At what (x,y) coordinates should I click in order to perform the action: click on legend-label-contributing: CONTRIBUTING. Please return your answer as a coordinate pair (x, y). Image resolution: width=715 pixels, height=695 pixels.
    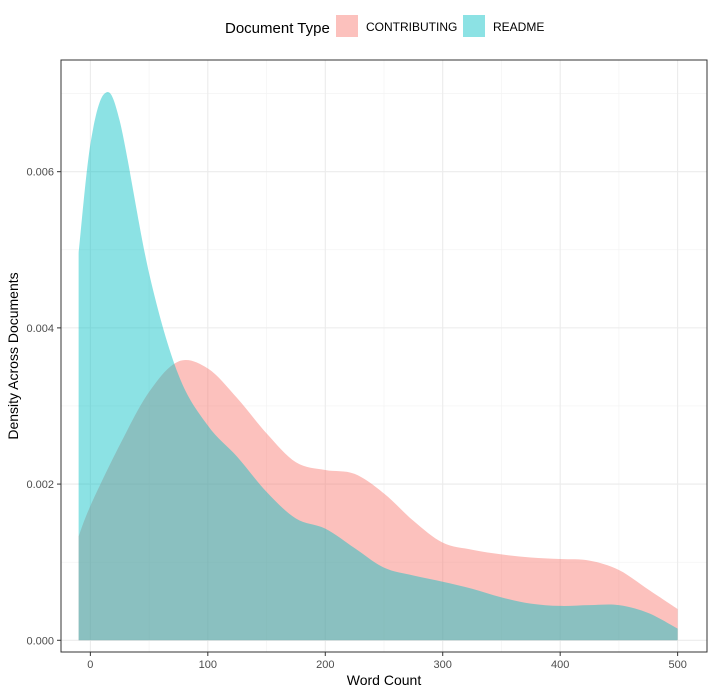
    Looking at the image, I should click on (411, 27).